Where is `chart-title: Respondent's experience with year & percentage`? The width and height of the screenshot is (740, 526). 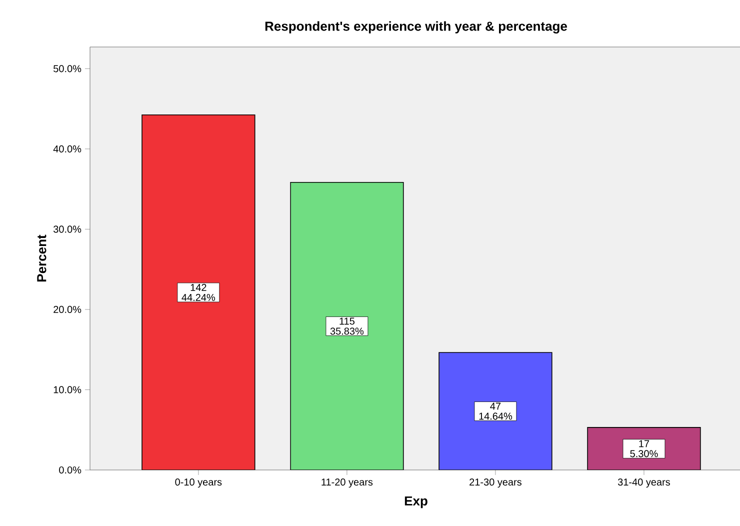
chart-title: Respondent's experience with year & percentage is located at coordinates (416, 27).